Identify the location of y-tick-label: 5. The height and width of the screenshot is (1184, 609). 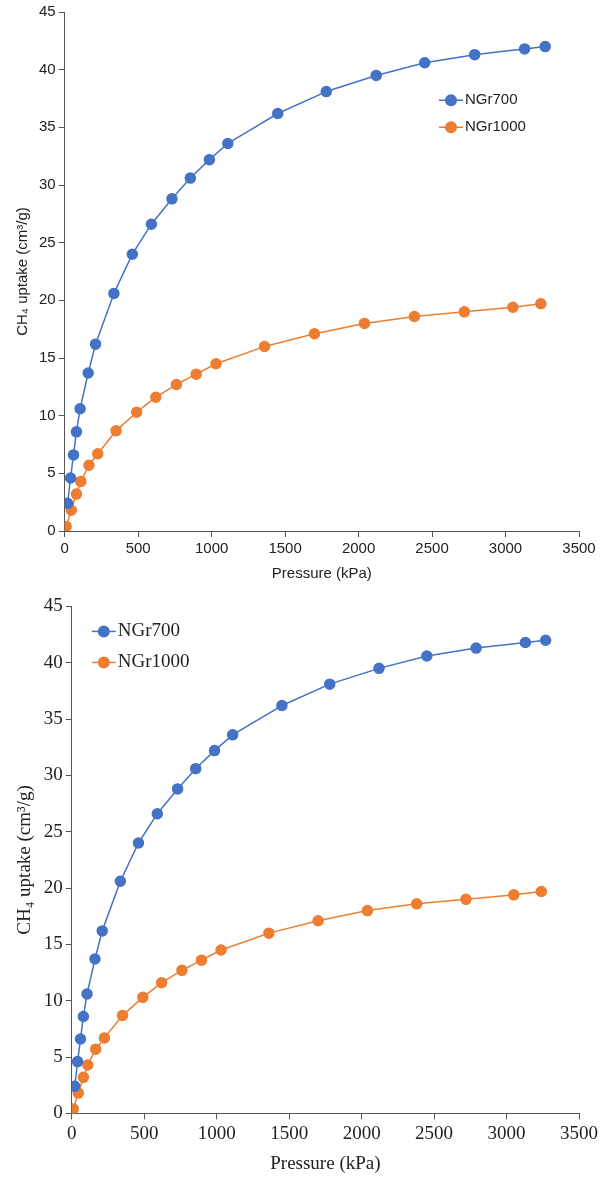
(51, 472).